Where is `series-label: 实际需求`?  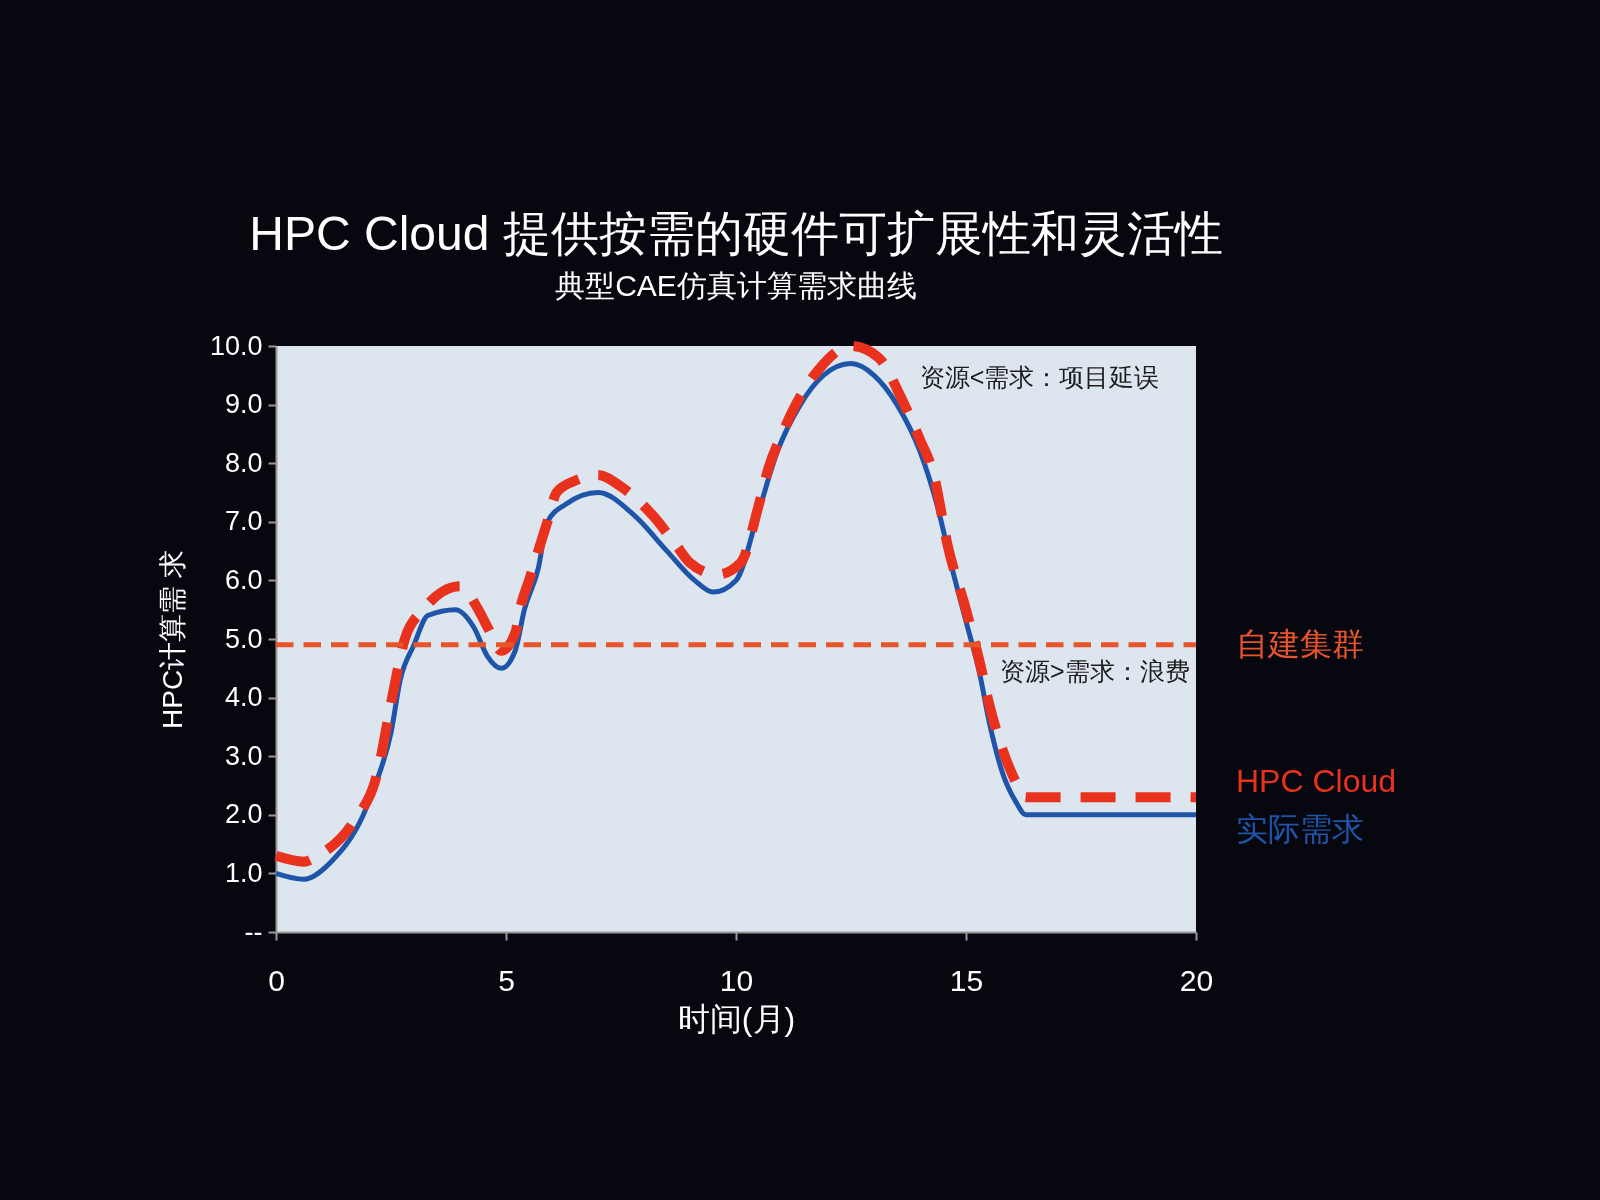 series-label: 实际需求 is located at coordinates (1300, 829).